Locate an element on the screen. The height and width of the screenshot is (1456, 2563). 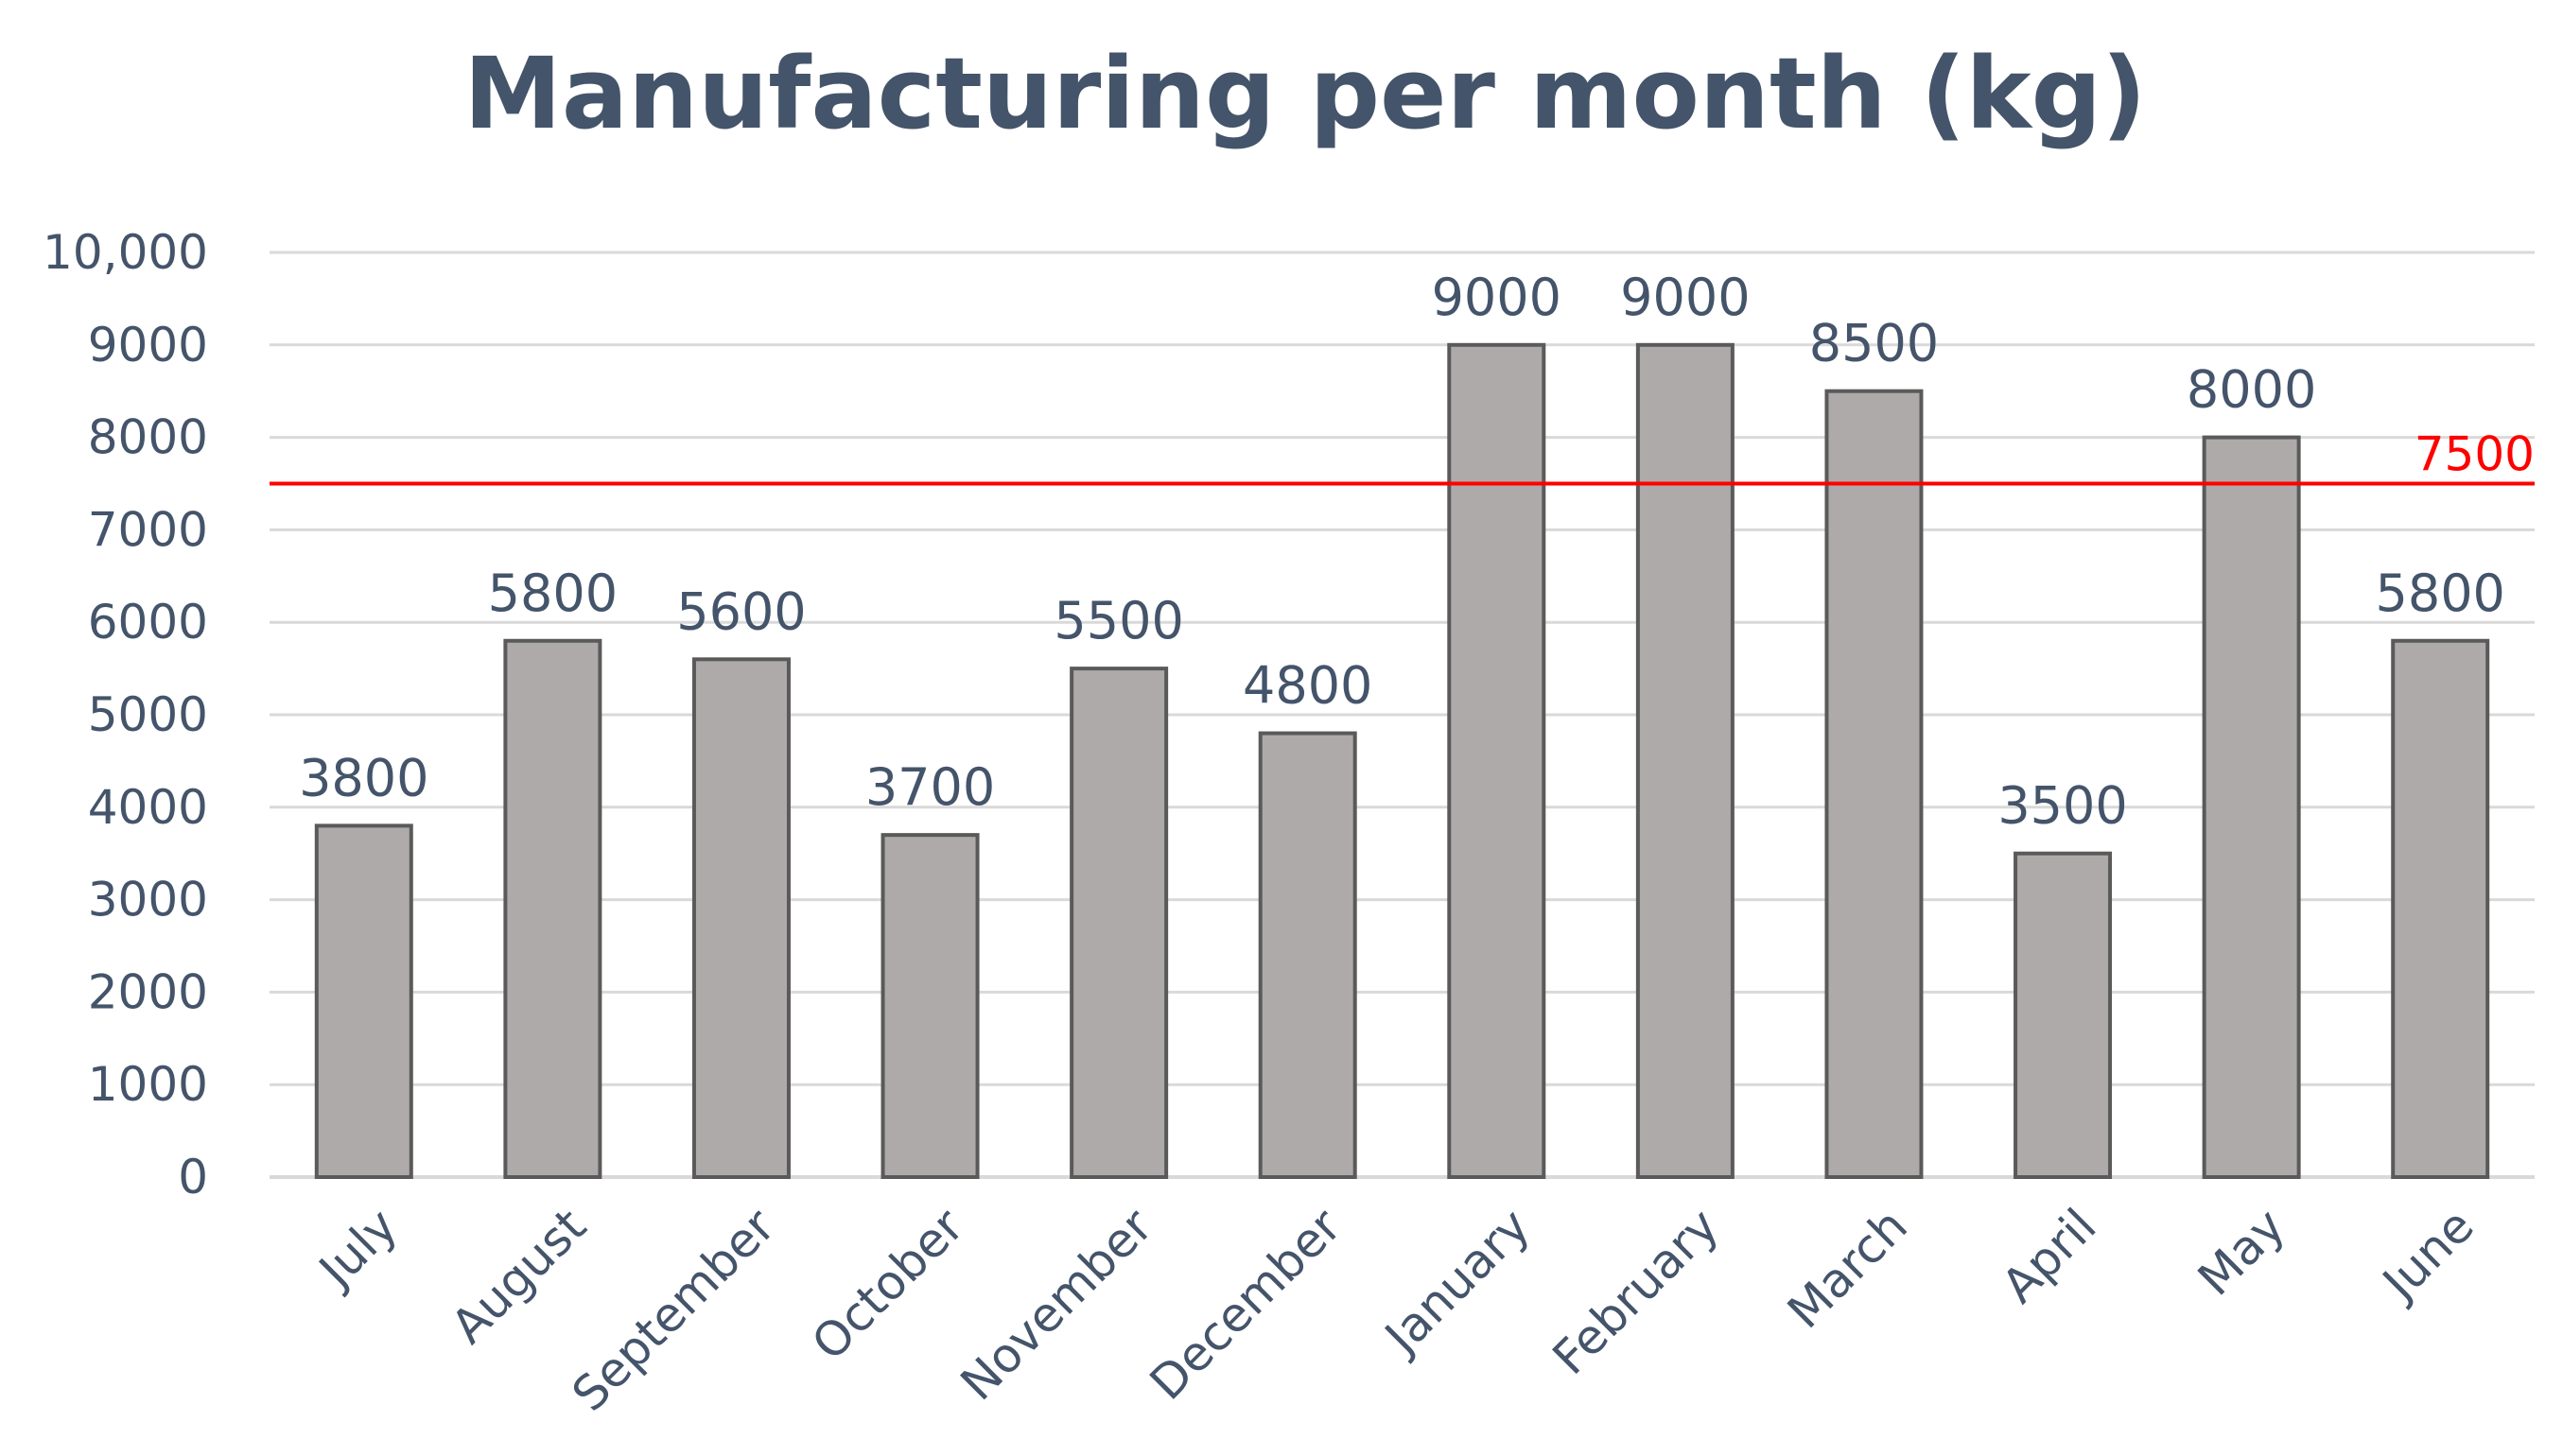
chart-title: Manufacturing per month (kg) is located at coordinates (1304, 93).